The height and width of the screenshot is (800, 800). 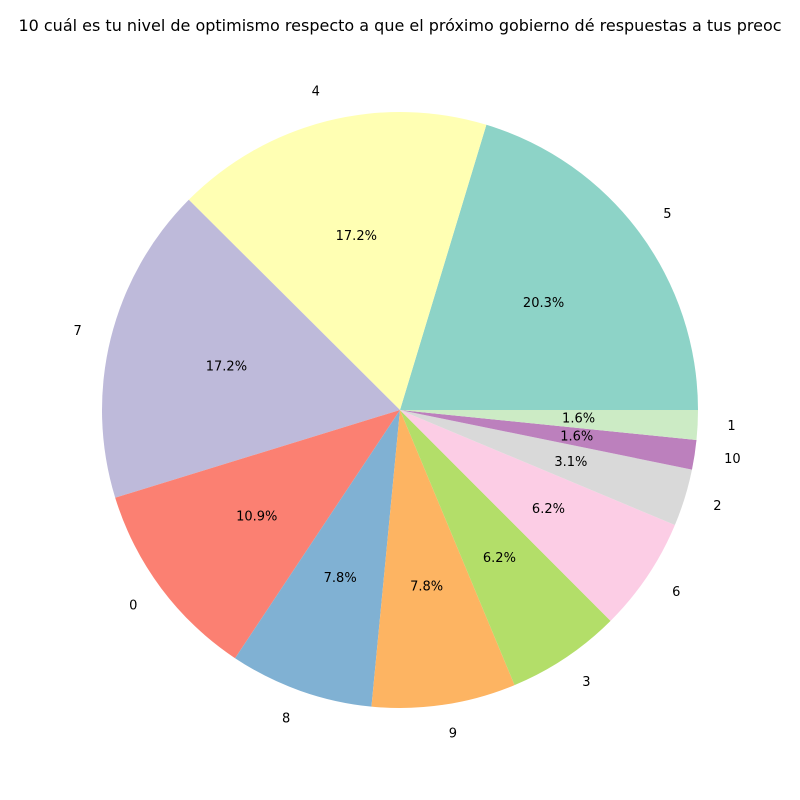 I want to click on pie-category-label-3: 3, so click(x=586, y=682).